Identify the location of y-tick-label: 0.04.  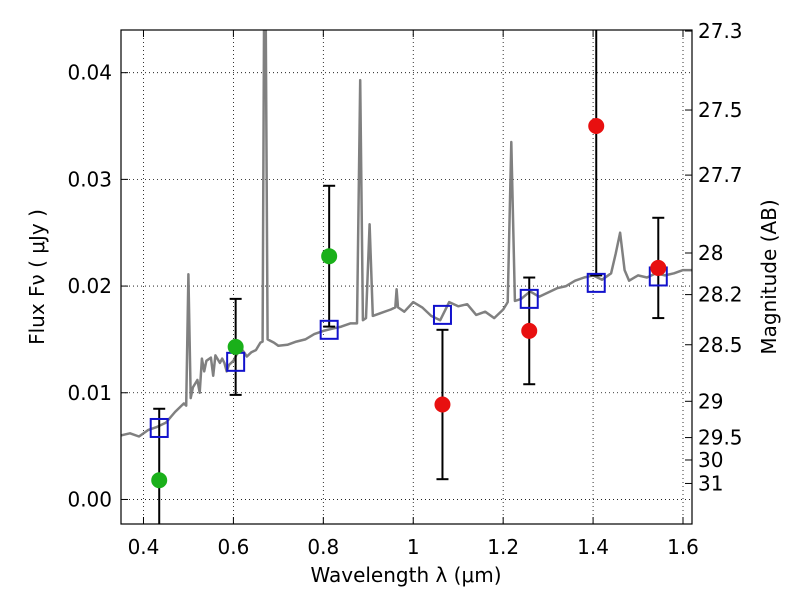
(89, 73).